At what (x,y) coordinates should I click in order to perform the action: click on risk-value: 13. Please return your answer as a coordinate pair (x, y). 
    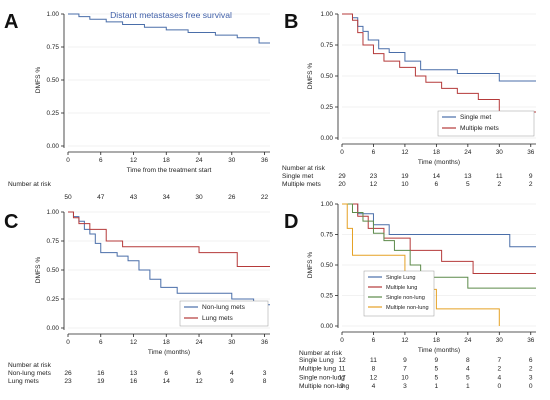
    Looking at the image, I should click on (134, 373).